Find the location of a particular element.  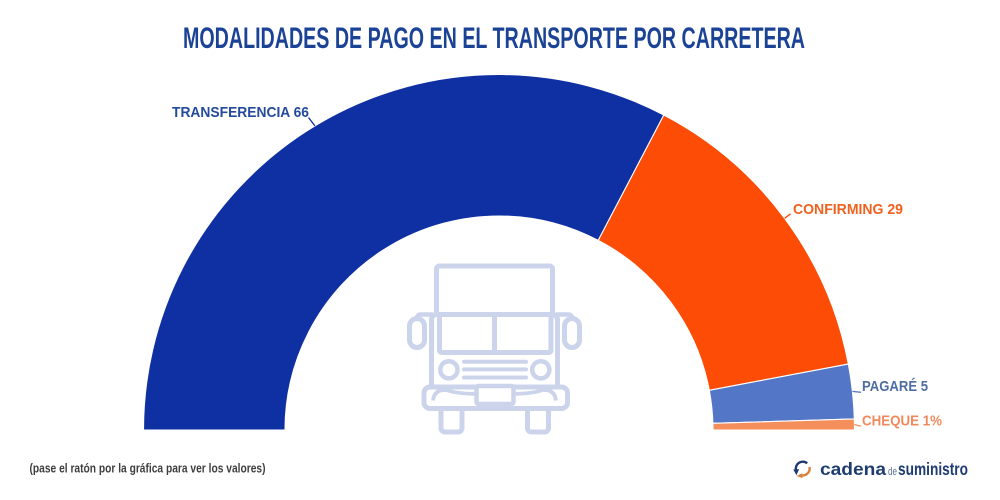

svg-text: CHEQUE 1% is located at coordinates (902, 420).